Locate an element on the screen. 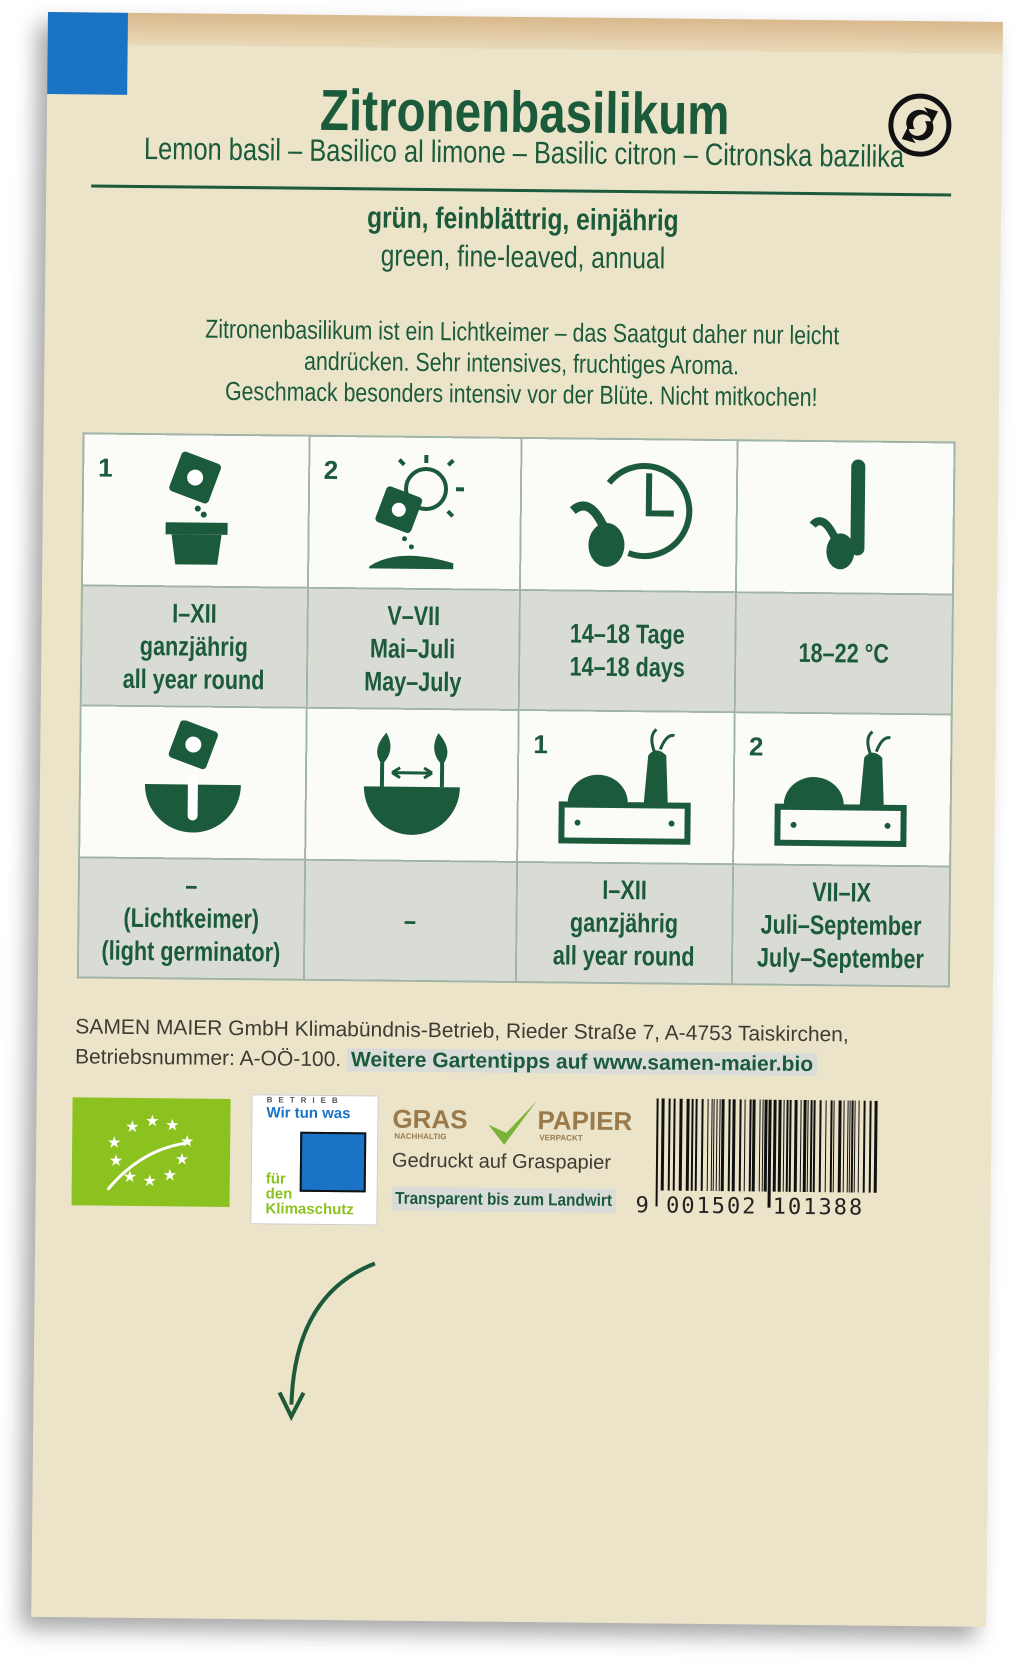 Image resolution: width=1024 pixels, height=1665 pixels. green-dot-recycle-icon is located at coordinates (920, 125).